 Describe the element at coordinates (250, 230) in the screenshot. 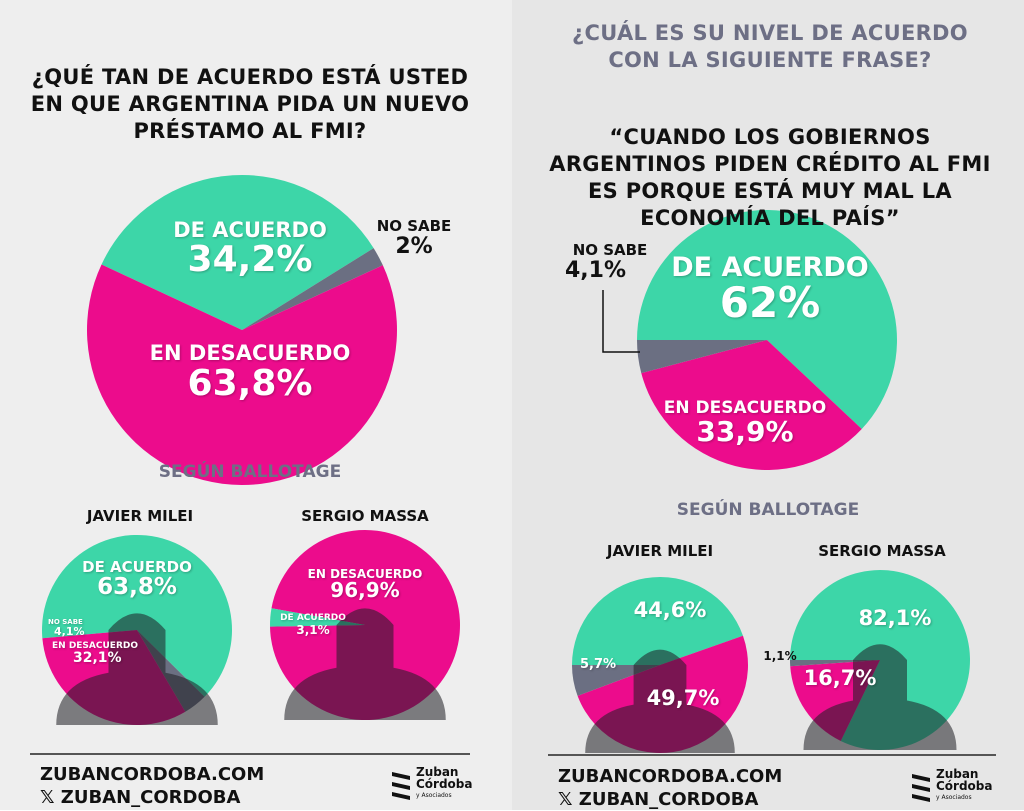

I see `label-agree: DE ACUERDO` at that location.